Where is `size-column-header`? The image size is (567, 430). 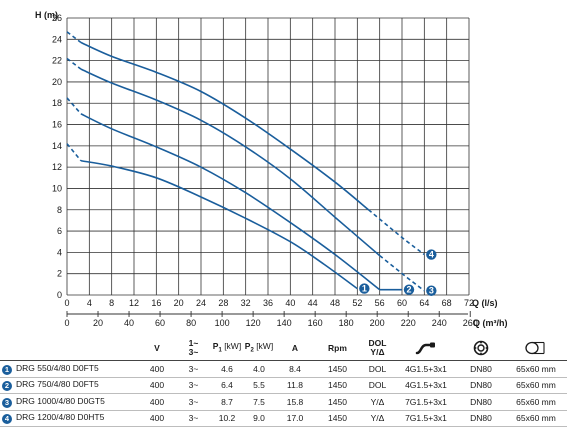
size-column-header is located at coordinates (536, 348).